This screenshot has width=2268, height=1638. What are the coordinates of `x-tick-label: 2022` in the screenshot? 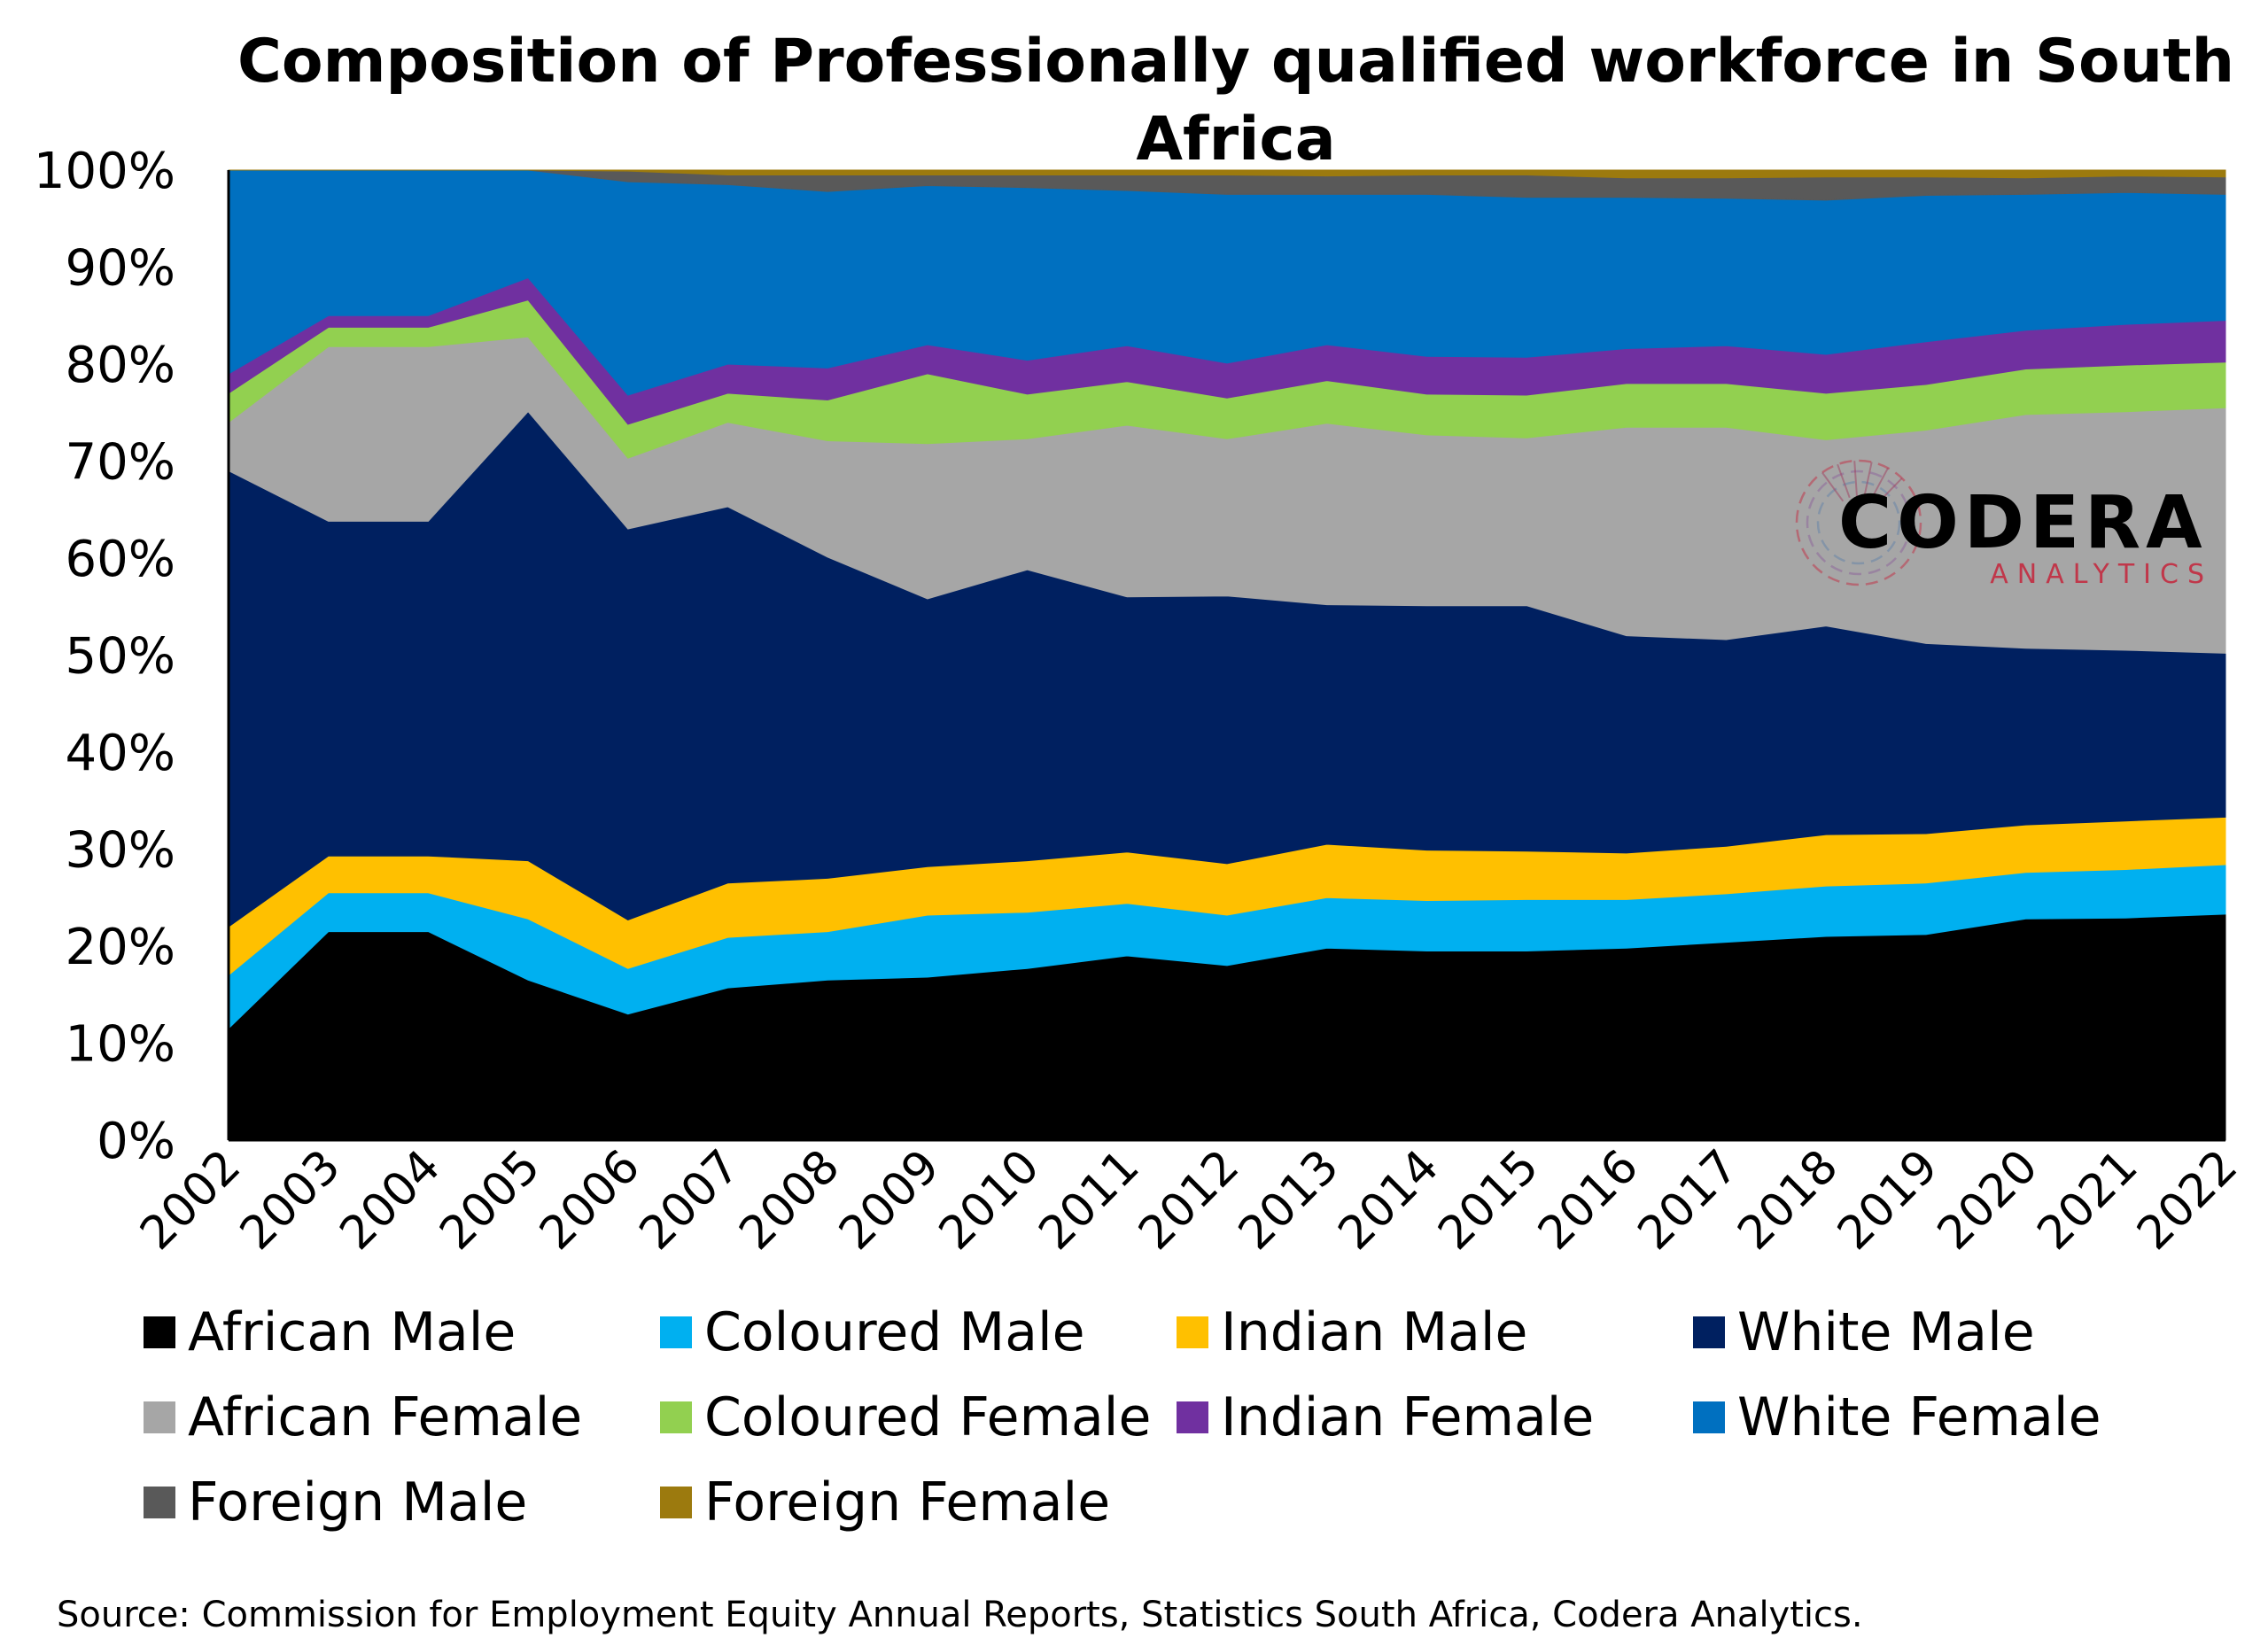 It's located at (2187, 1200).